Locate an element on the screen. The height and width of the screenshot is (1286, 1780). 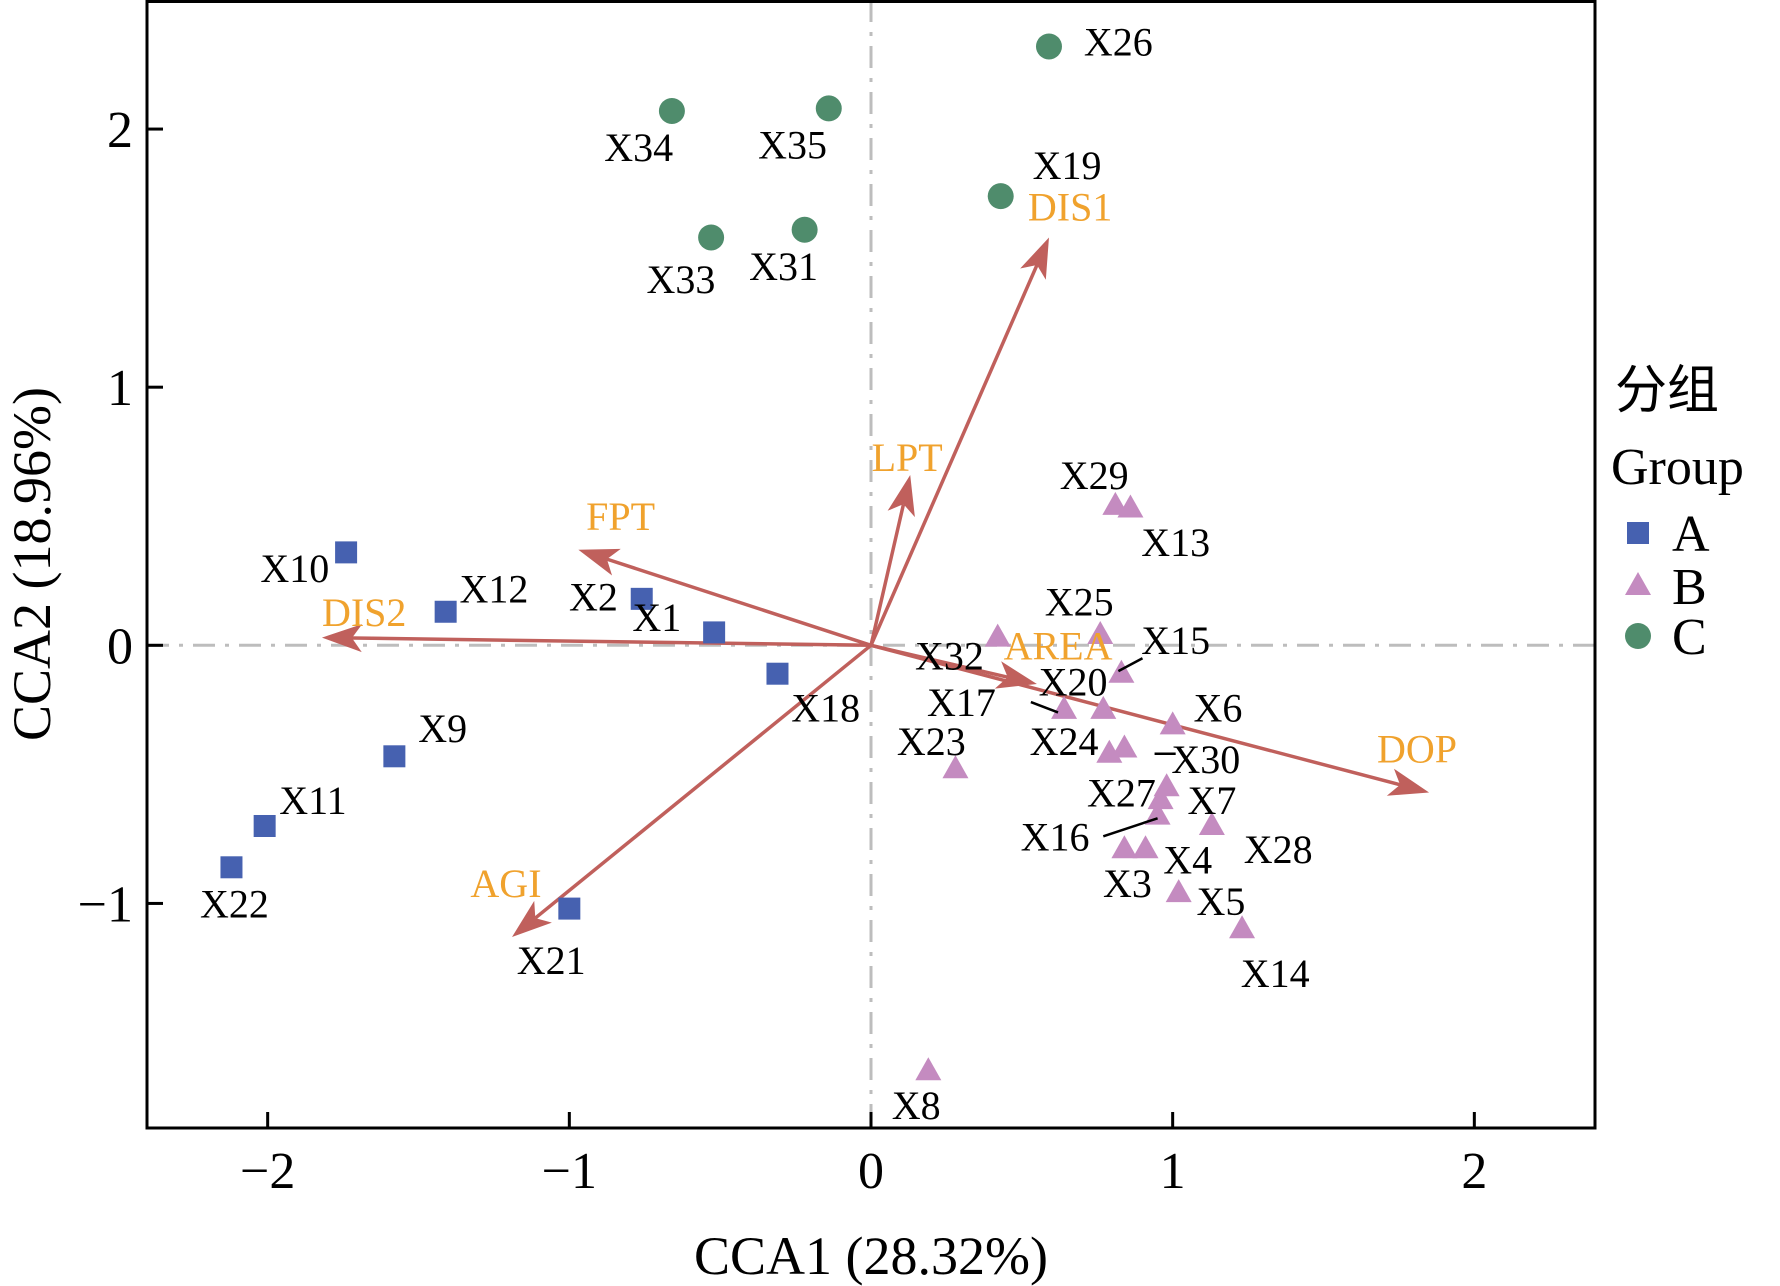
point-x12 is located at coordinates (445, 611).